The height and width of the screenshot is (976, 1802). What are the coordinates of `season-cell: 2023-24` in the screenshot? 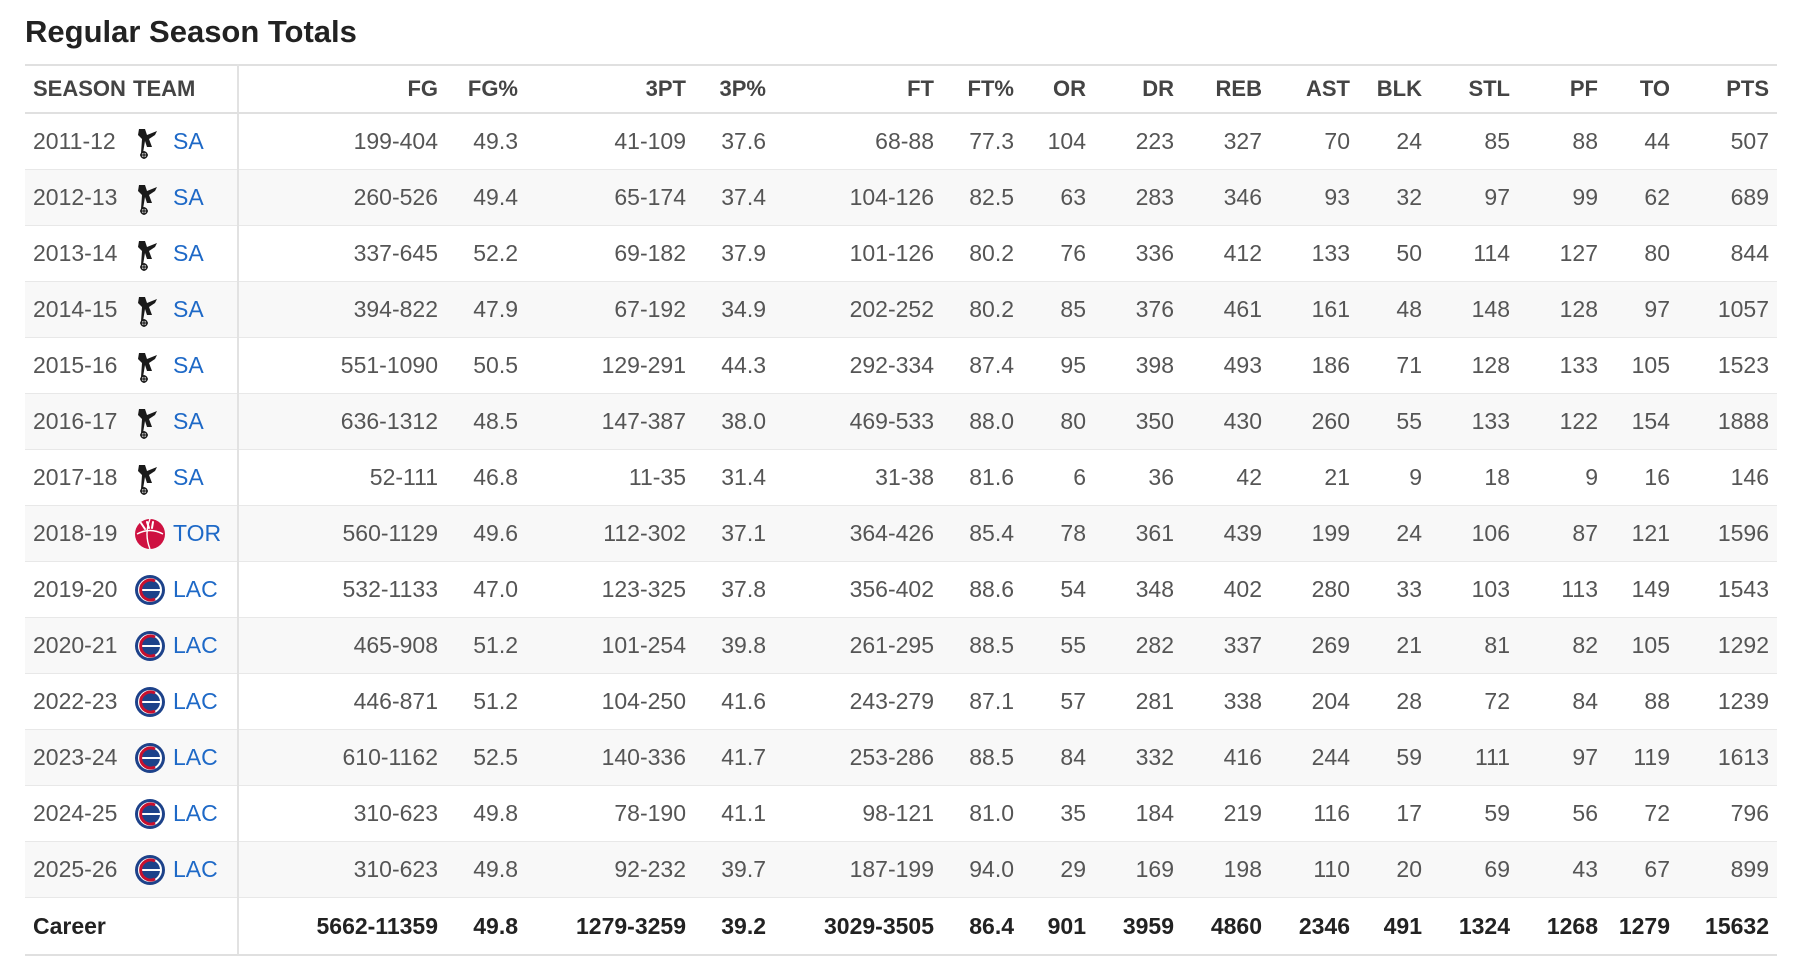 It's located at (75, 757).